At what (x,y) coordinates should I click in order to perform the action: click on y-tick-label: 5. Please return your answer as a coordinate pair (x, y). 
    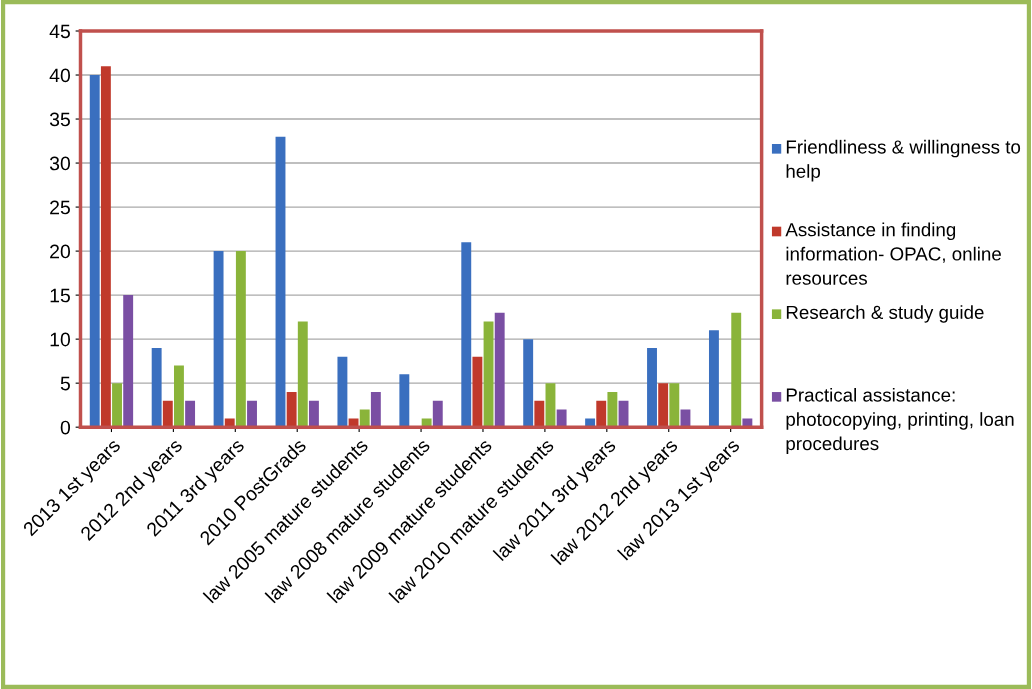
    Looking at the image, I should click on (65, 383).